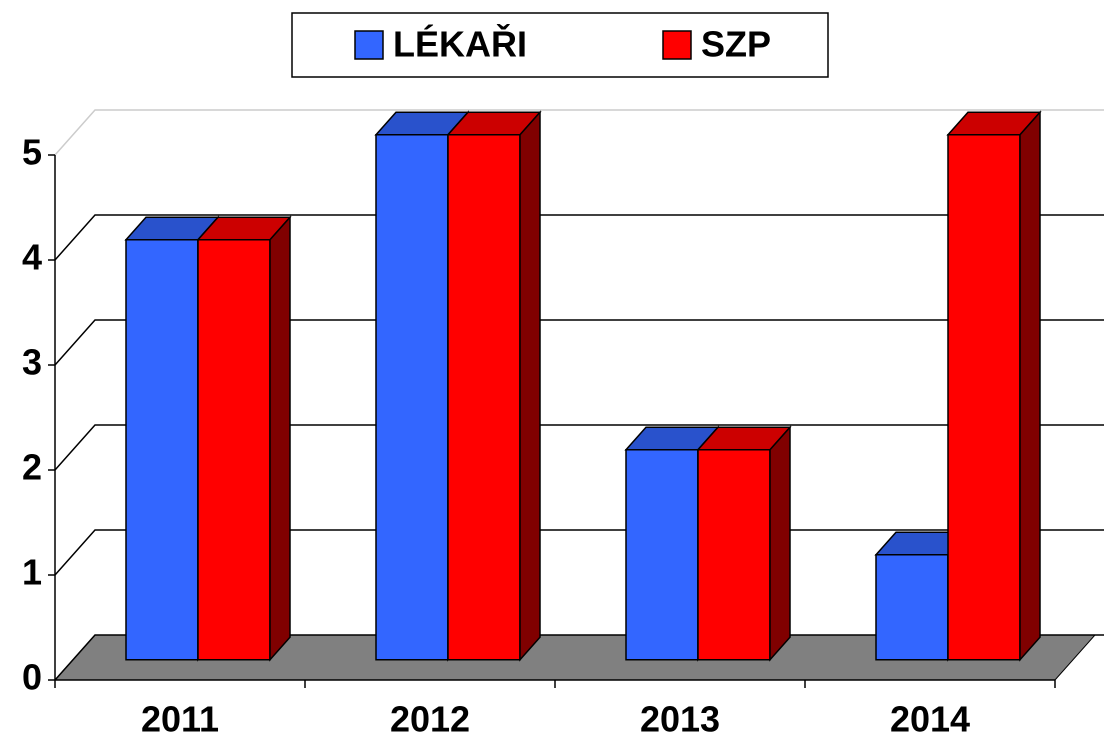 Image resolution: width=1104 pixels, height=740 pixels. Describe the element at coordinates (180, 719) in the screenshot. I see `x-tick-label: 2011` at that location.